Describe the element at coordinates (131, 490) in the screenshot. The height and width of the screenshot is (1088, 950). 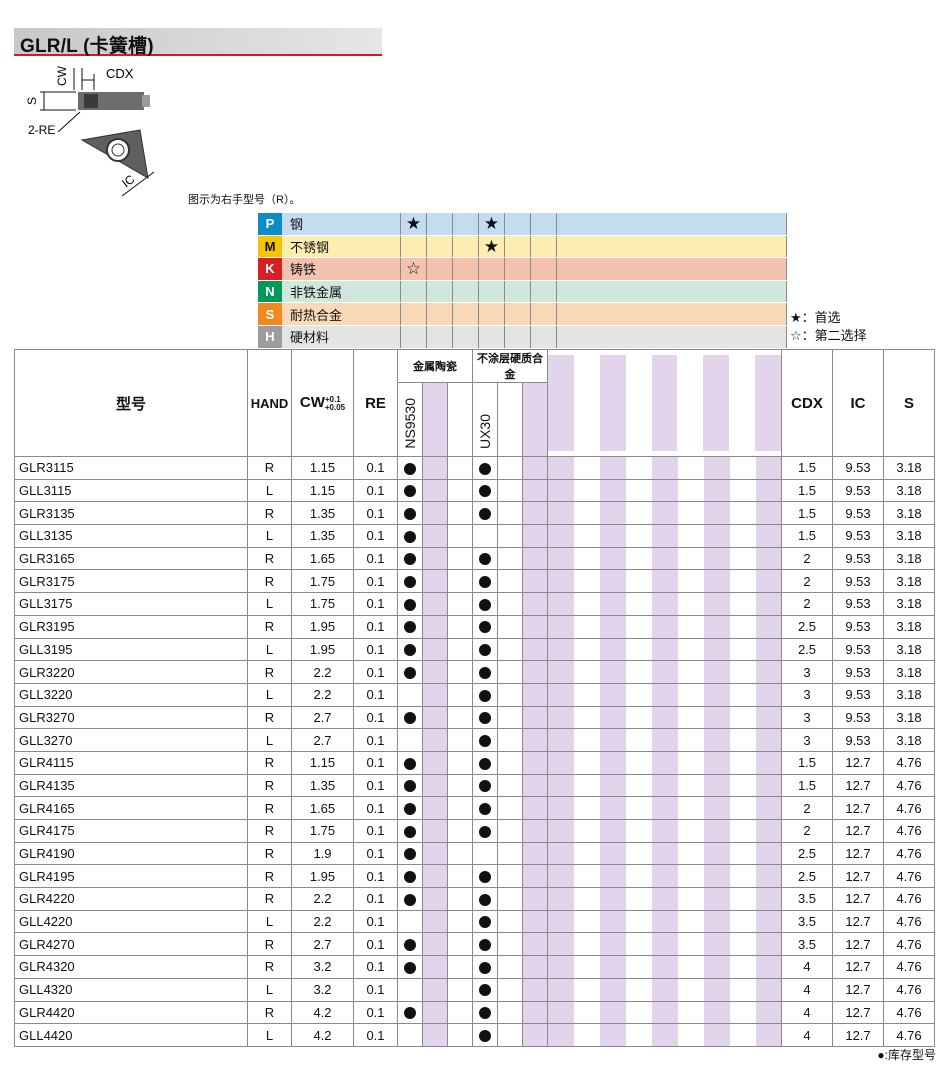
I see `cell-model: GLL3115` at that location.